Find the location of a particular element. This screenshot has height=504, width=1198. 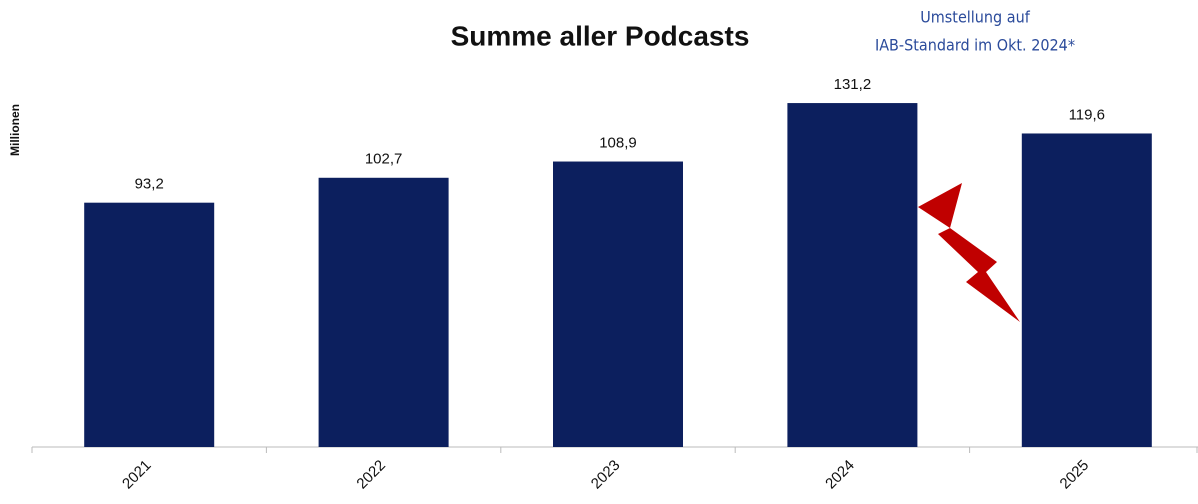

chart-title: Summe aller Podcasts is located at coordinates (600, 35).